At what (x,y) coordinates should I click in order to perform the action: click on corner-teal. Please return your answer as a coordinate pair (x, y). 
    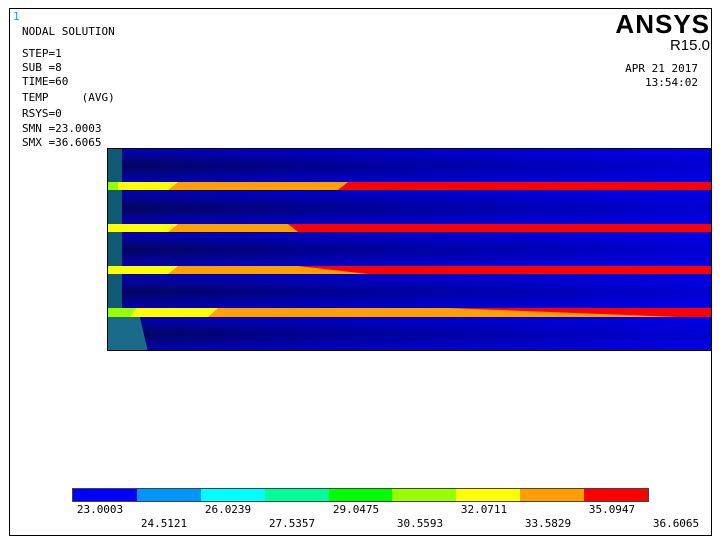
    Looking at the image, I should click on (128, 329).